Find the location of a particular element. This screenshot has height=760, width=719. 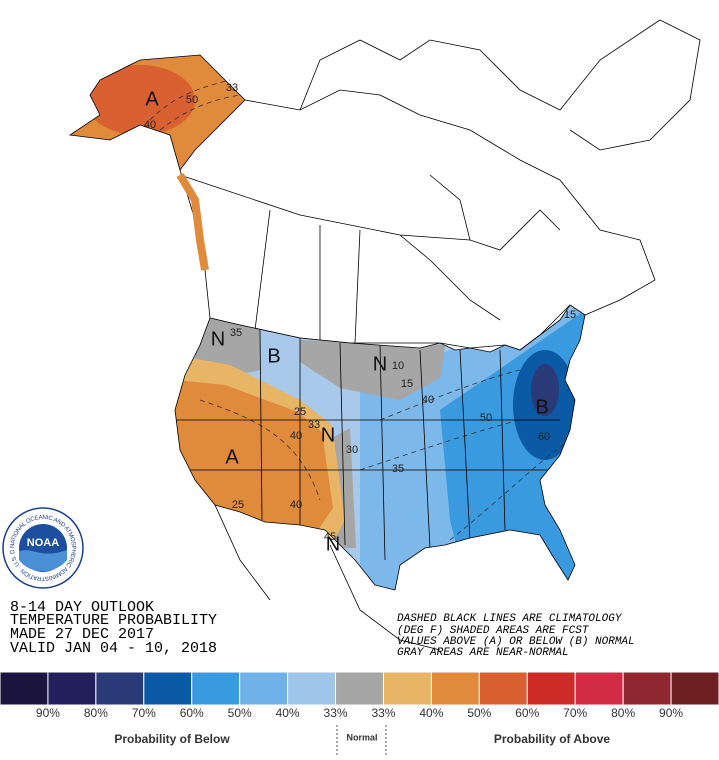

outlook-line: TEMPERATURE PROBABILITY is located at coordinates (113, 620).